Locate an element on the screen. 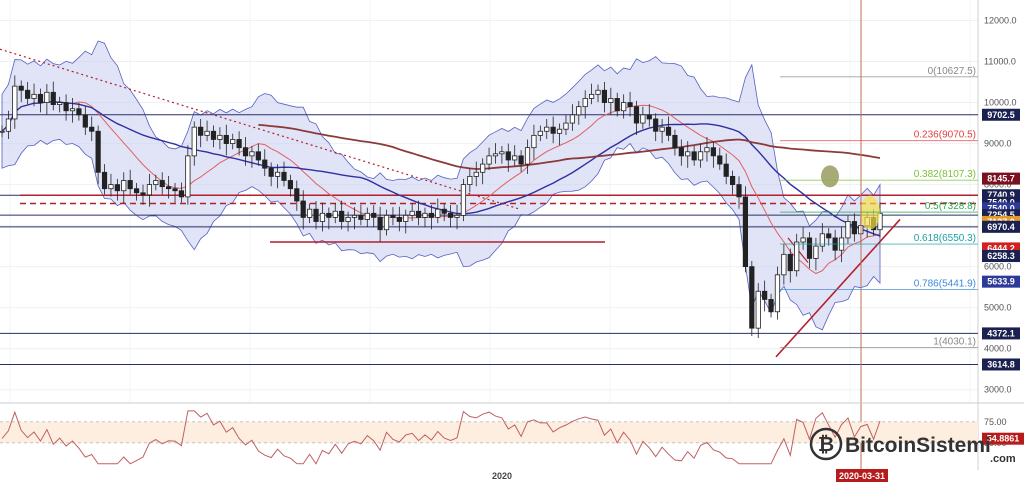 Image resolution: width=1024 pixels, height=482 pixels. bitcoin-symbol-icon: ₿ is located at coordinates (826, 445).